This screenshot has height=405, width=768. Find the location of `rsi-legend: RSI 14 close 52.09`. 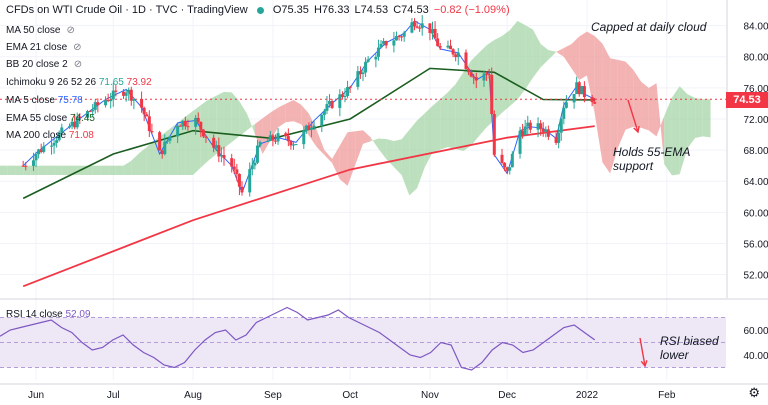

rsi-legend: RSI 14 close 52.09 is located at coordinates (48, 314).